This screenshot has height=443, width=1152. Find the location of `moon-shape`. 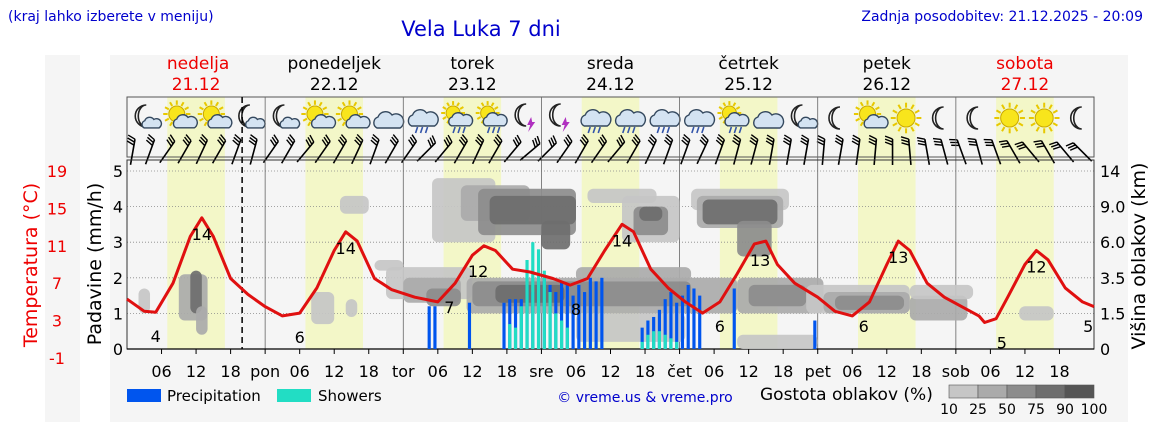

moon-shape is located at coordinates (1076, 118).